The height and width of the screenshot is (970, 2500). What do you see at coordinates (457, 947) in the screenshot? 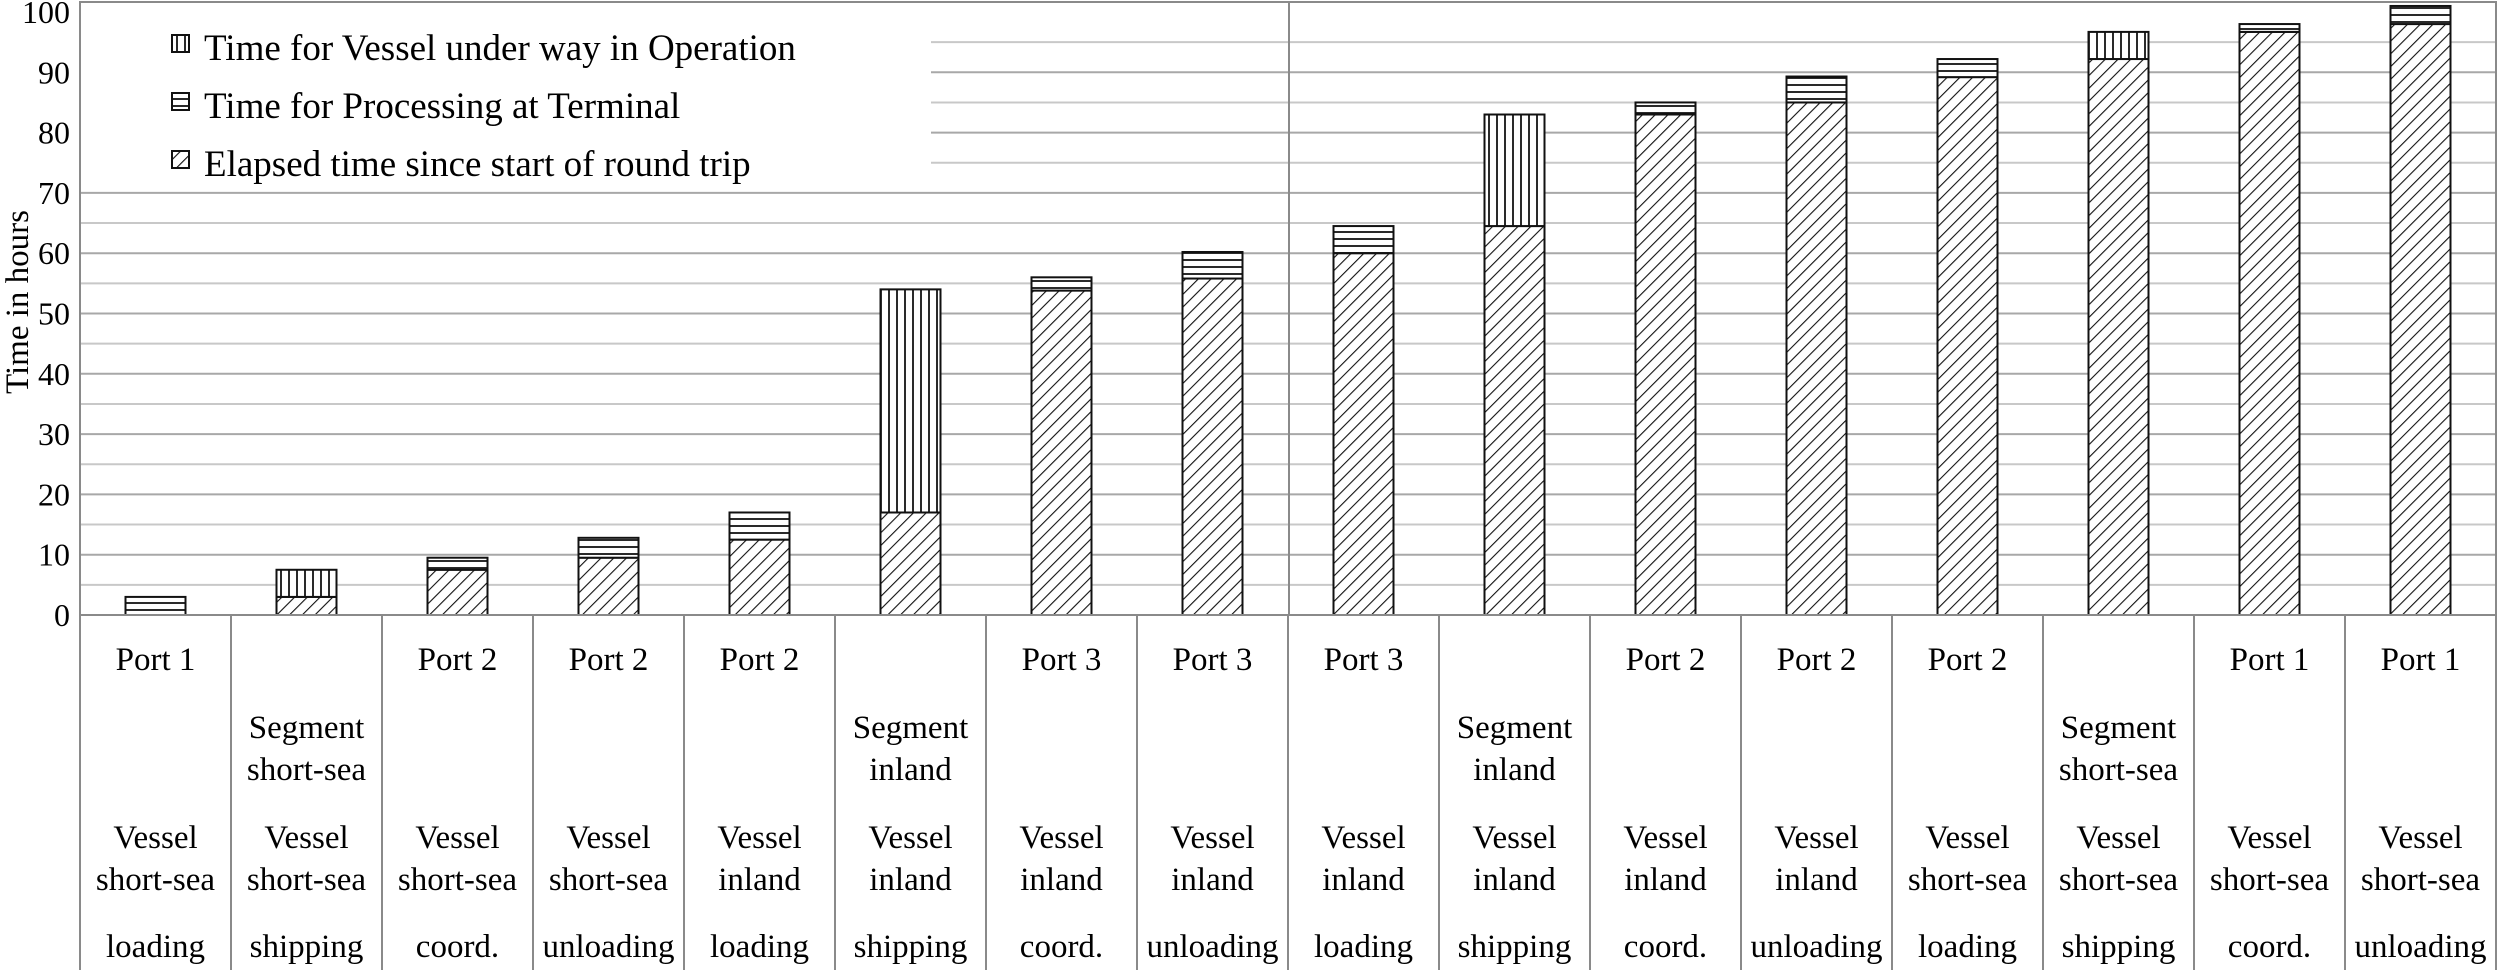
I see `category-activity: coord.` at bounding box center [457, 947].